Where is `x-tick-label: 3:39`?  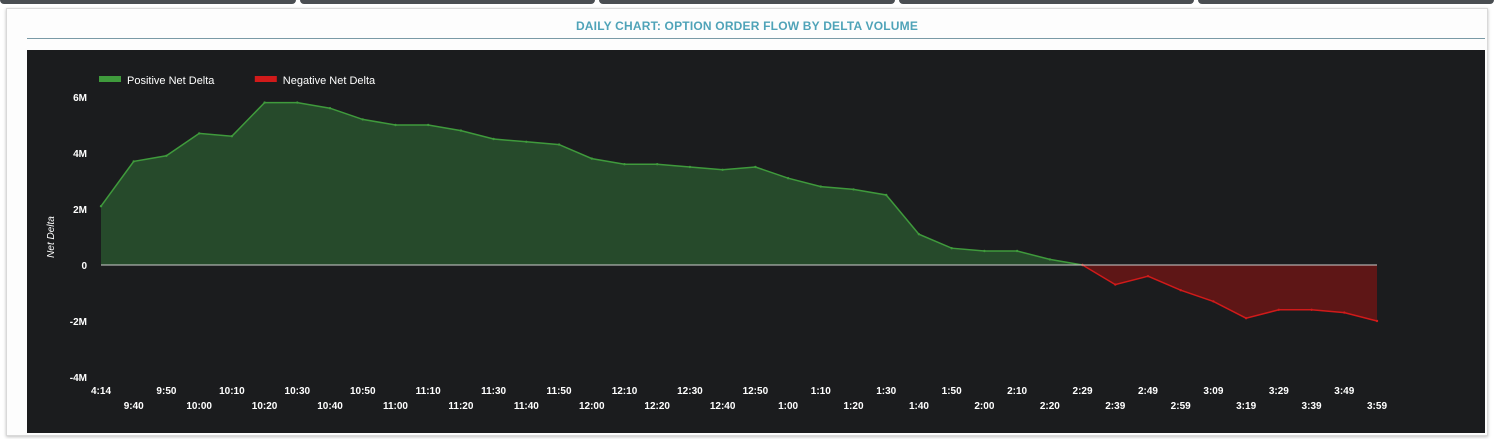 x-tick-label: 3:39 is located at coordinates (1312, 406).